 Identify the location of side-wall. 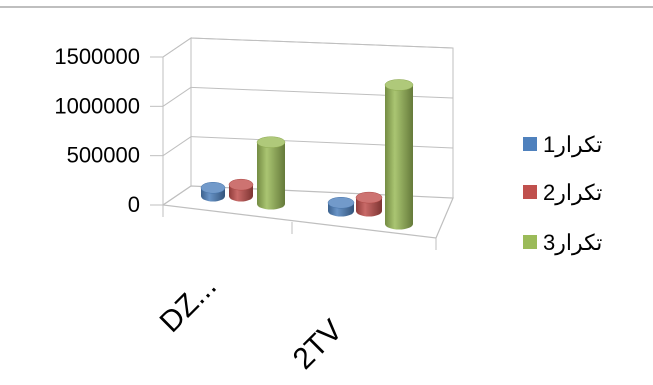
(177, 121).